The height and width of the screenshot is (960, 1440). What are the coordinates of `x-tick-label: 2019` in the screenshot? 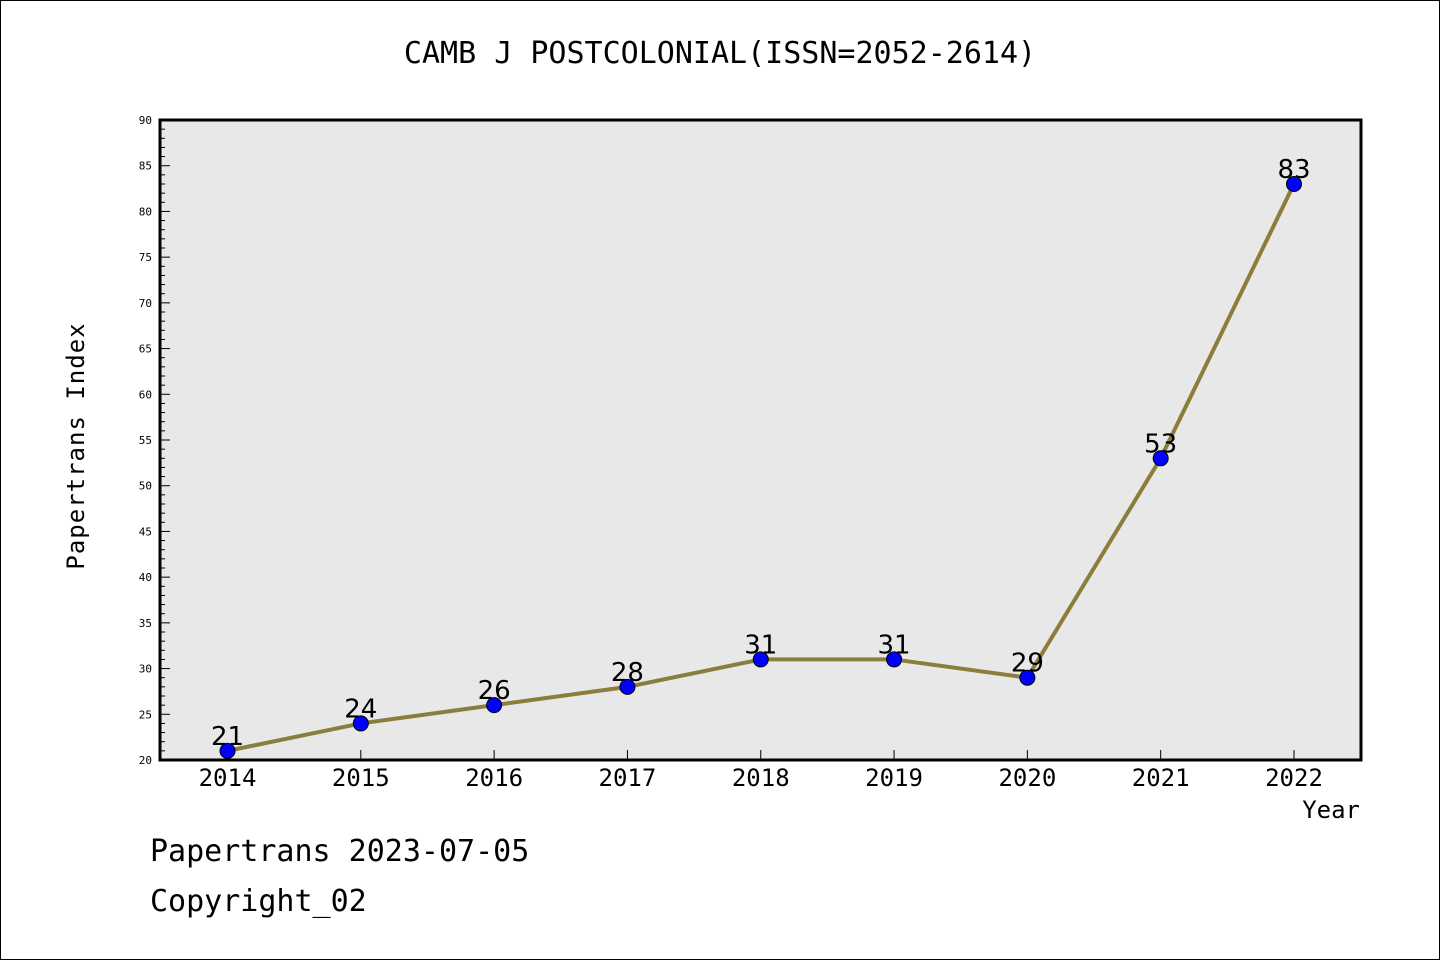 It's located at (894, 778).